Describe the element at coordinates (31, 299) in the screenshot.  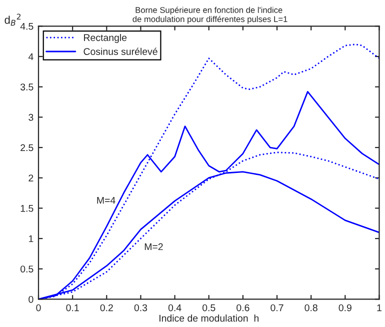
I see `y-tick-label: 0` at that location.